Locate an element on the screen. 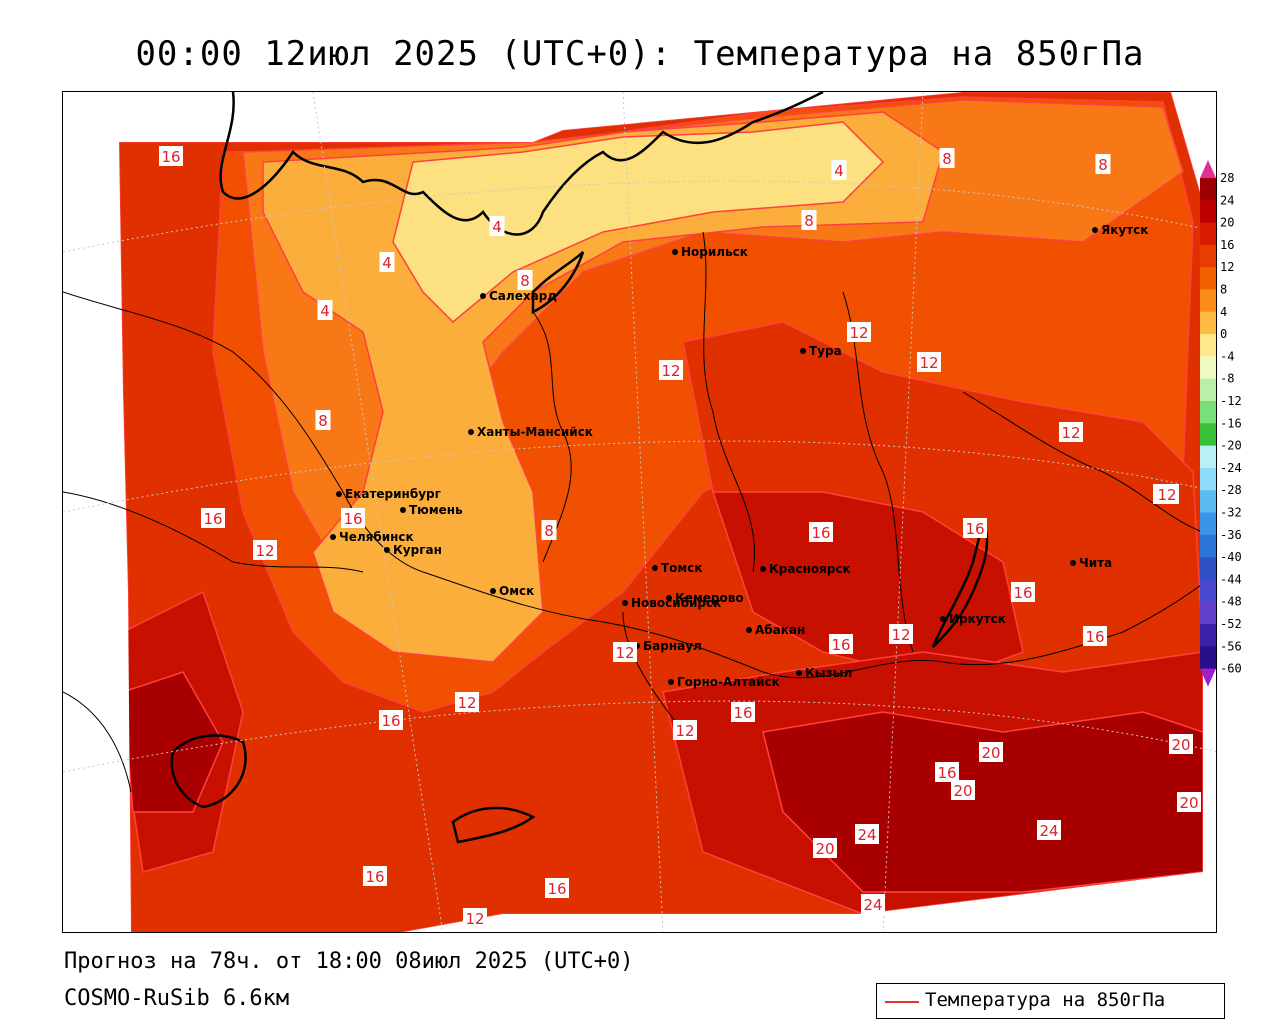 The image size is (1280, 1024). city-label: Новосибирск is located at coordinates (676, 603).